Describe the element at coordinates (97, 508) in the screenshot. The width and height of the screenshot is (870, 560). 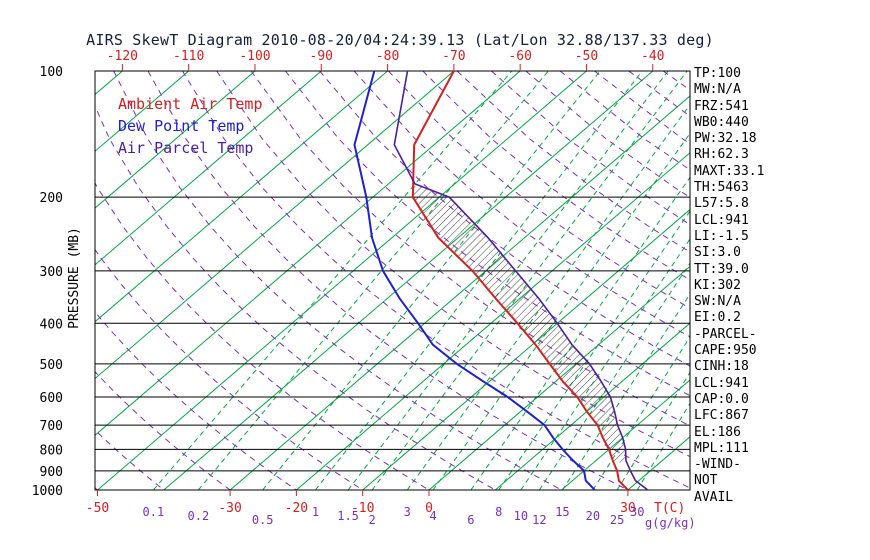
I see `bottom-temp-label: -50` at that location.